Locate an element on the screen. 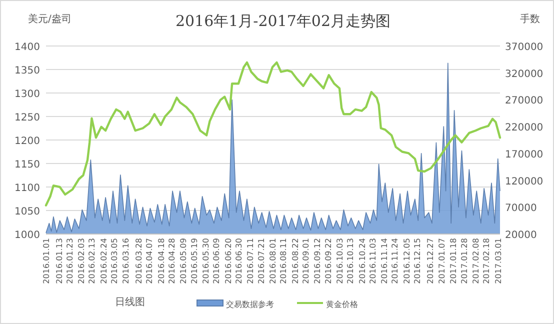  x-tick-label: 2016.04.18 is located at coordinates (161, 261).